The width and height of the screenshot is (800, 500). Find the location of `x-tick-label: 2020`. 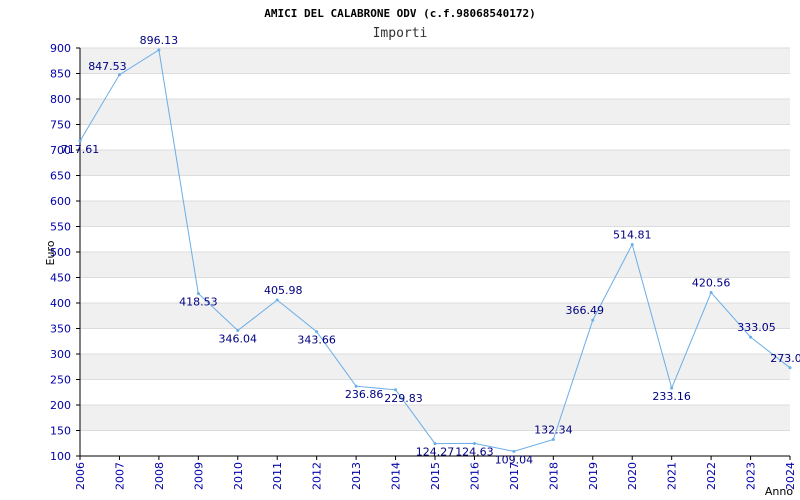

x-tick-label: 2020 is located at coordinates (632, 476).